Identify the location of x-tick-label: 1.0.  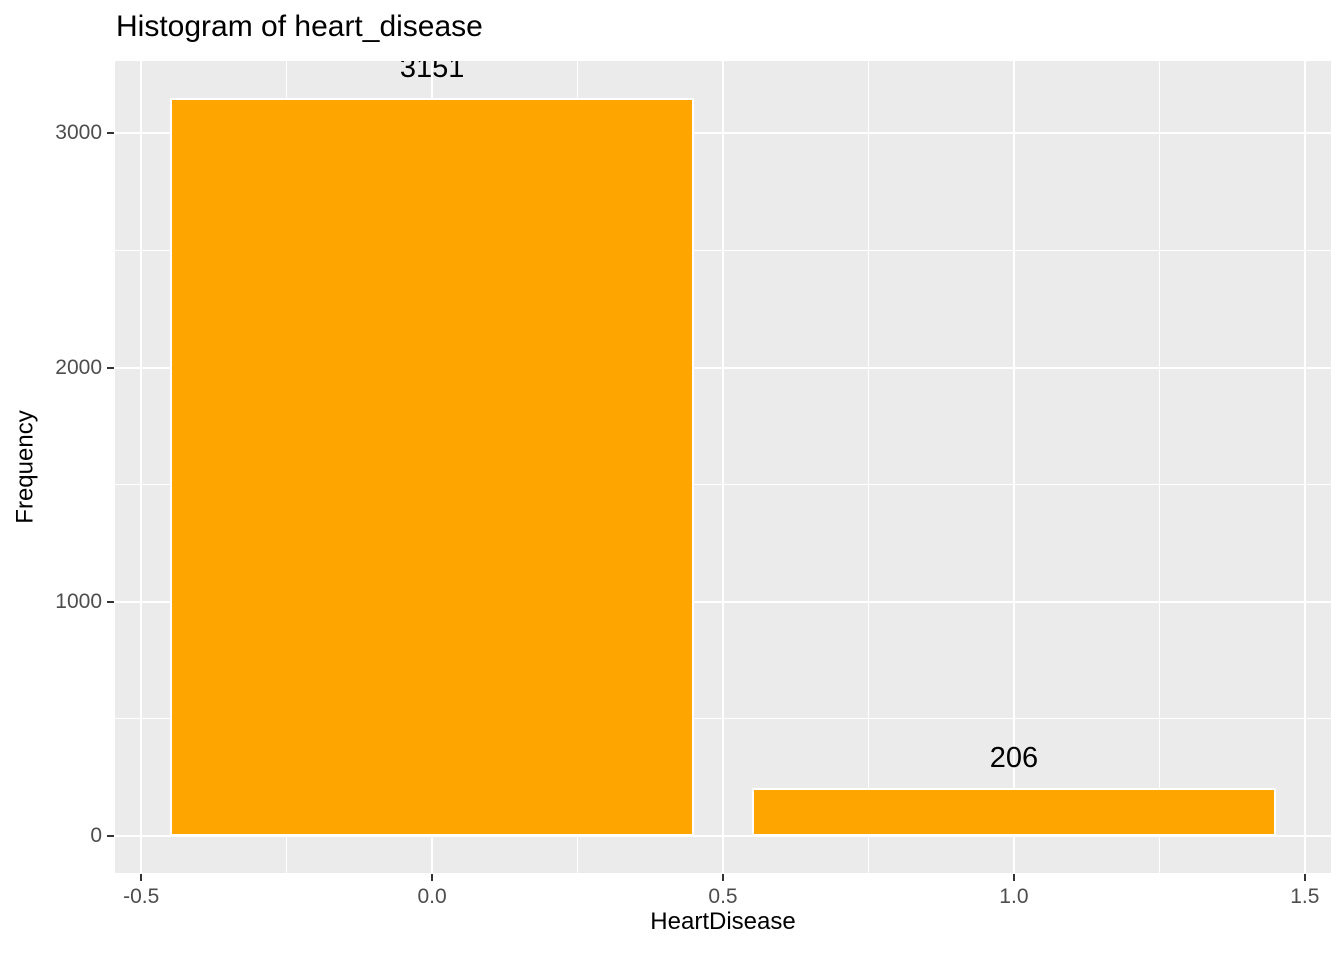
(1014, 896).